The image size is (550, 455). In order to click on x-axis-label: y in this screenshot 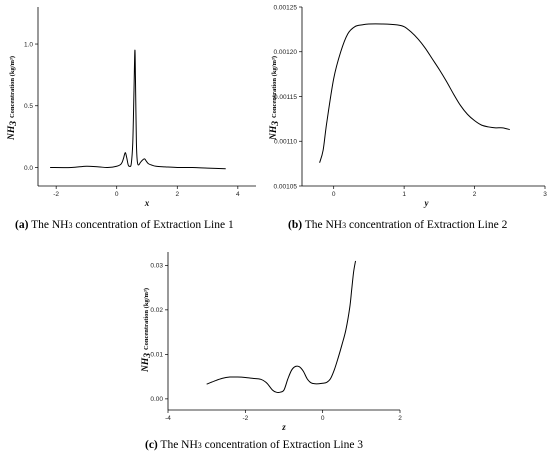, I will do `click(427, 203)`.